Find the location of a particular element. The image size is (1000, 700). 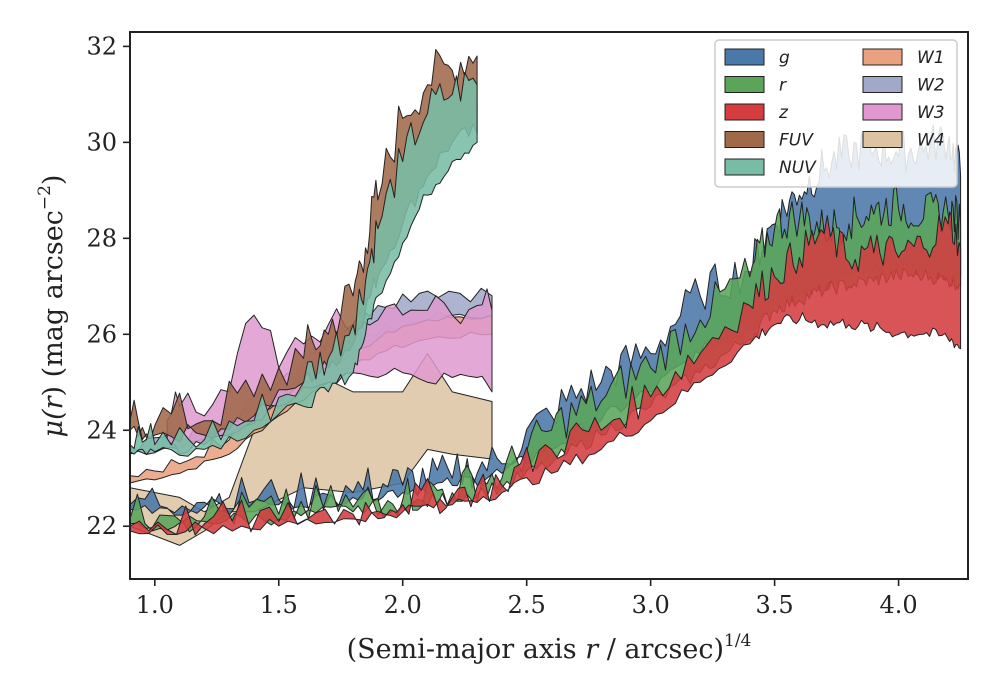

x-axis: 1.0 1.5 2.0 2.5 3.0 3.5 4.0 is located at coordinates (527, 599).